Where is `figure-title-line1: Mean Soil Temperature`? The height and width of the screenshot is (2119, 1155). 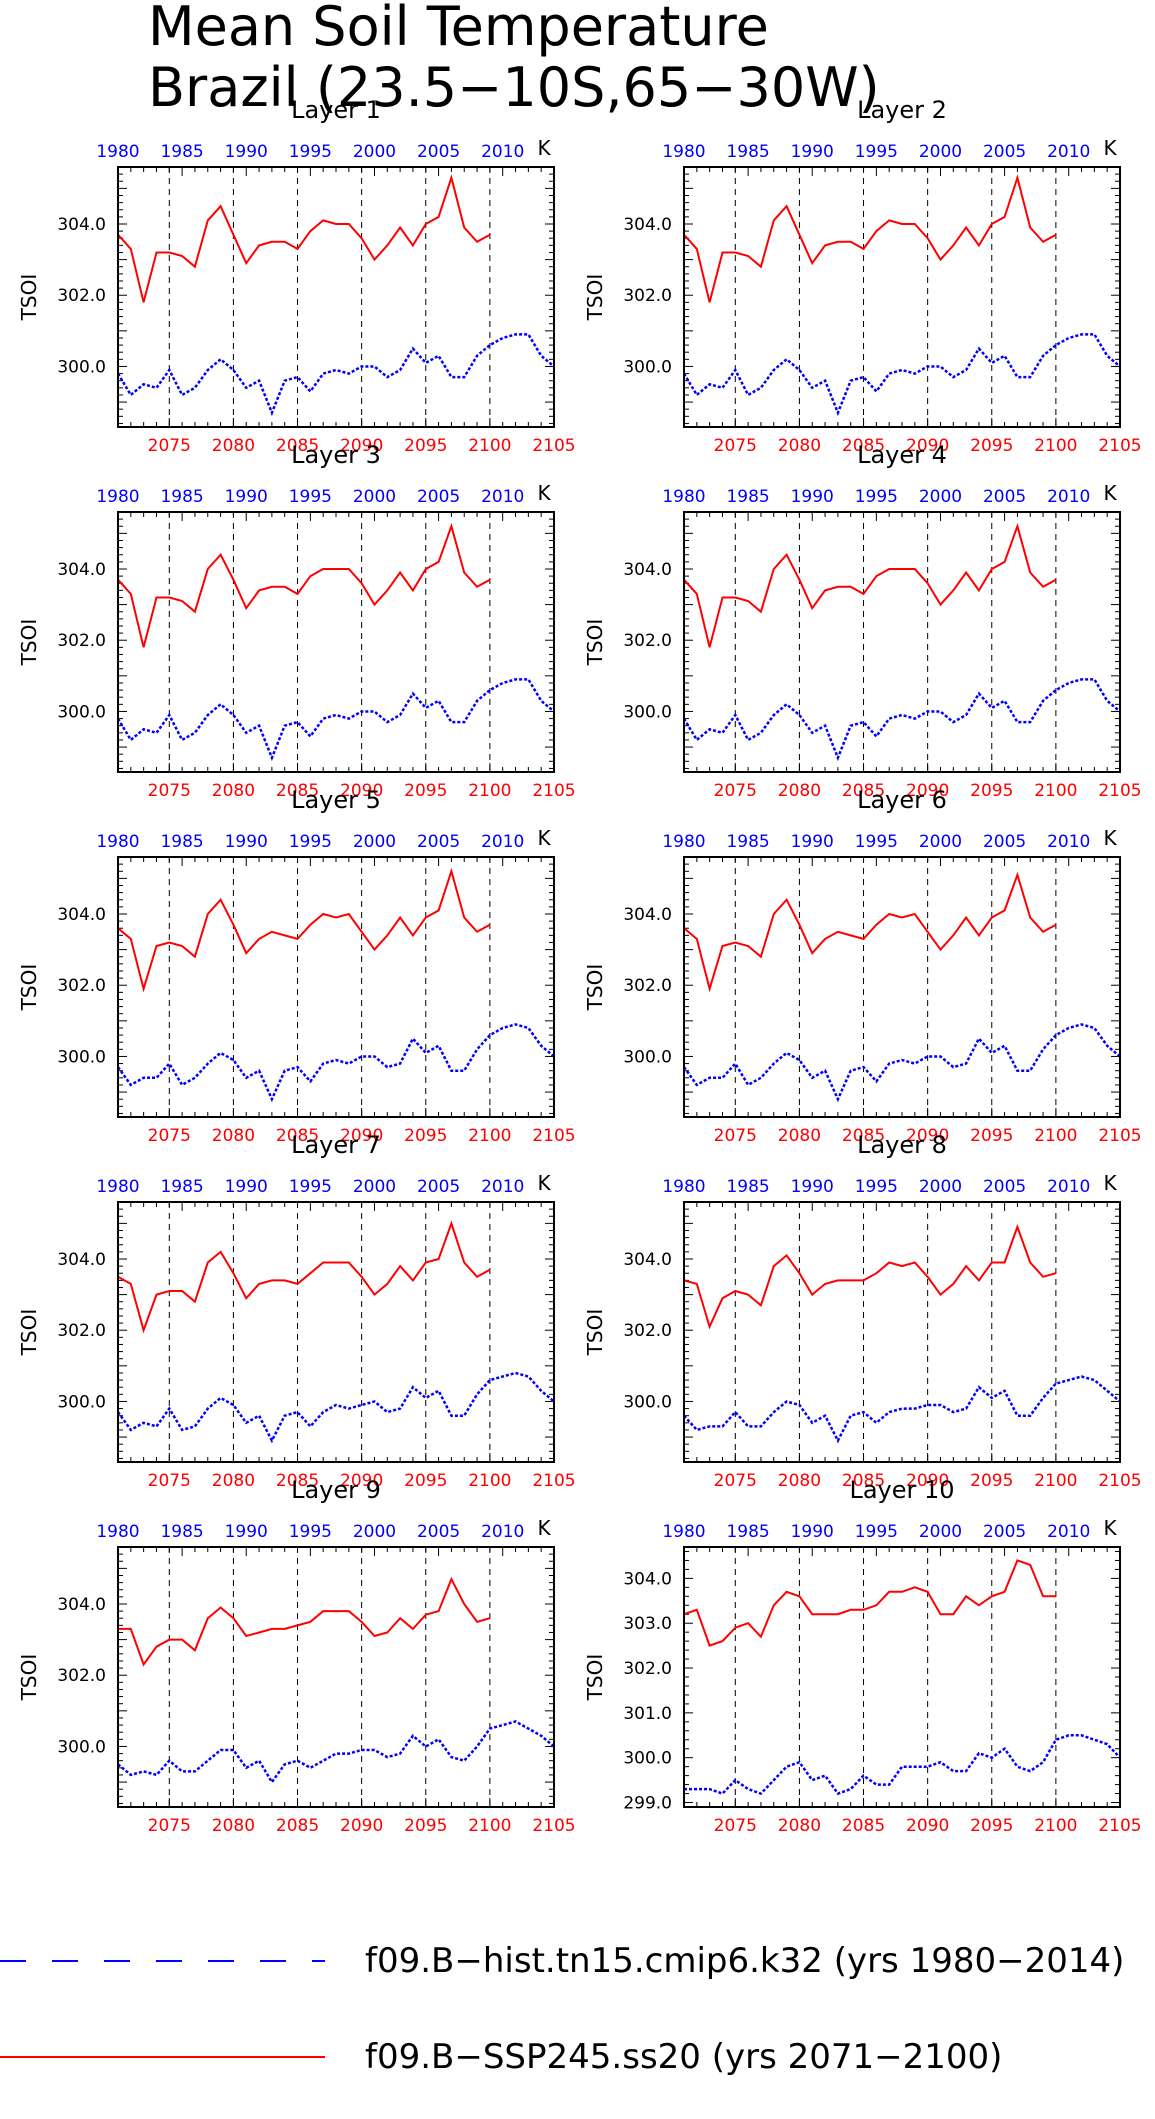 figure-title-line1: Mean Soil Temperature is located at coordinates (458, 29).